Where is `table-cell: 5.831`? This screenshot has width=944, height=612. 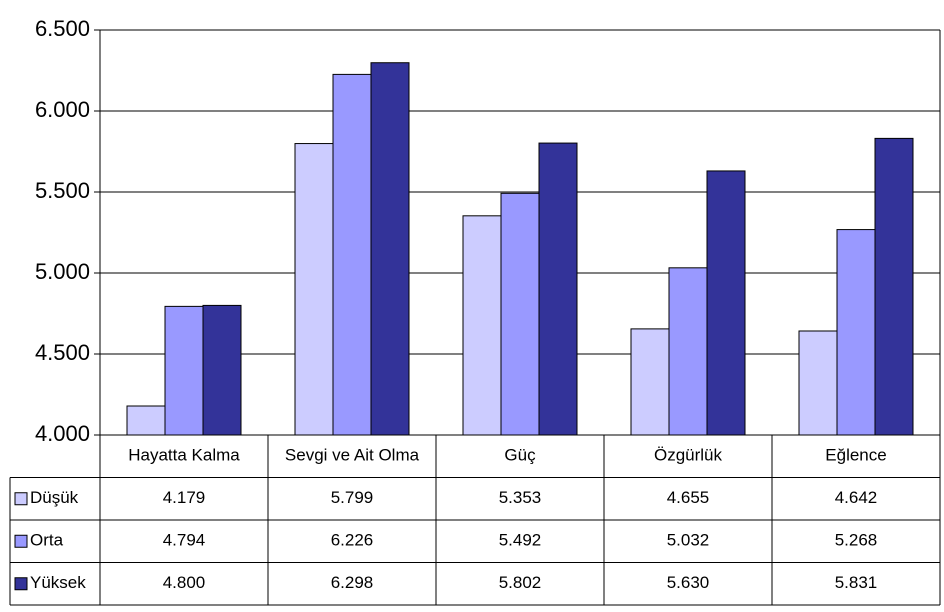
table-cell: 5.831 is located at coordinates (856, 582).